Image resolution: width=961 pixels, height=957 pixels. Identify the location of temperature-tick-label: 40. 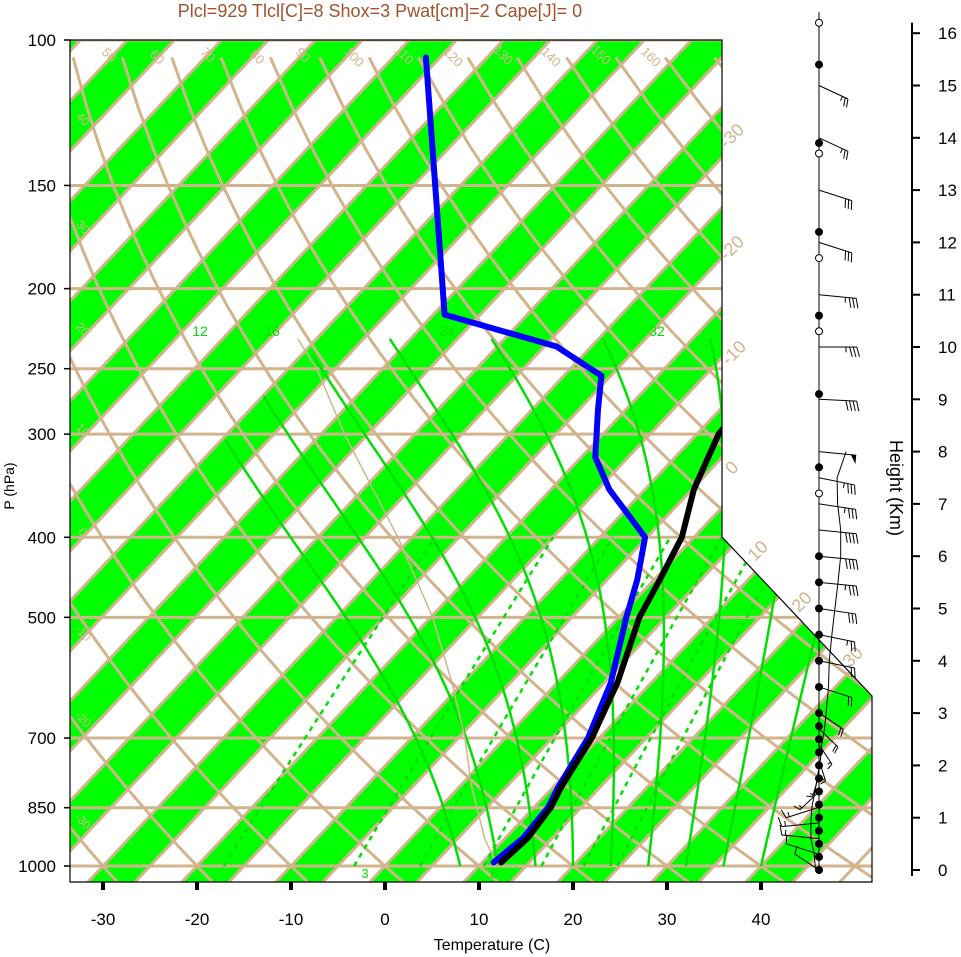
(761, 919).